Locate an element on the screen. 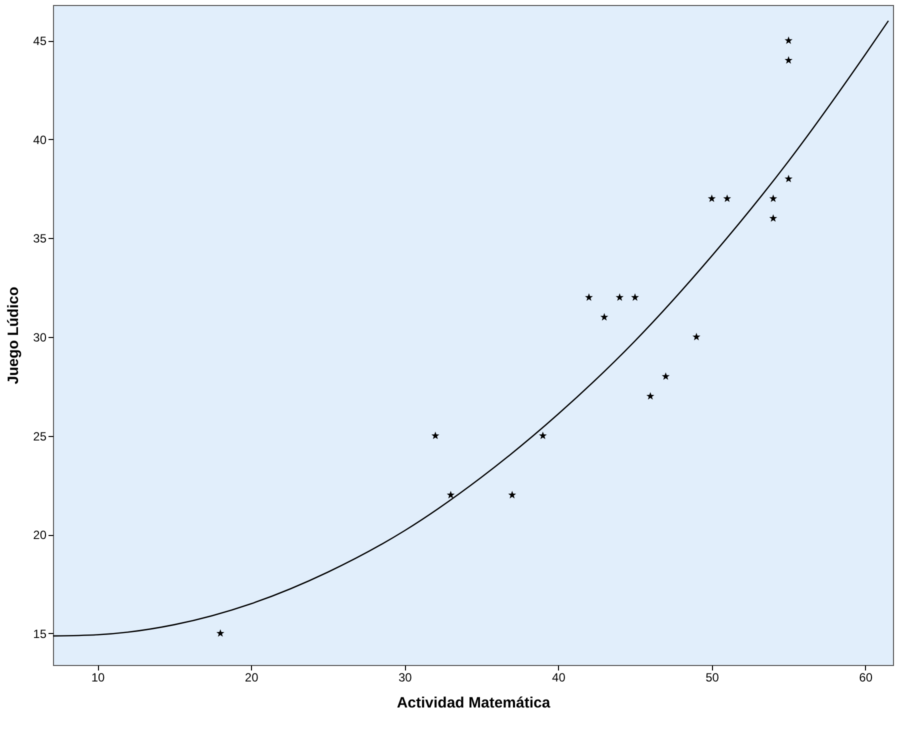 This screenshot has height=735, width=913. x-tick-label: 30 is located at coordinates (405, 677).